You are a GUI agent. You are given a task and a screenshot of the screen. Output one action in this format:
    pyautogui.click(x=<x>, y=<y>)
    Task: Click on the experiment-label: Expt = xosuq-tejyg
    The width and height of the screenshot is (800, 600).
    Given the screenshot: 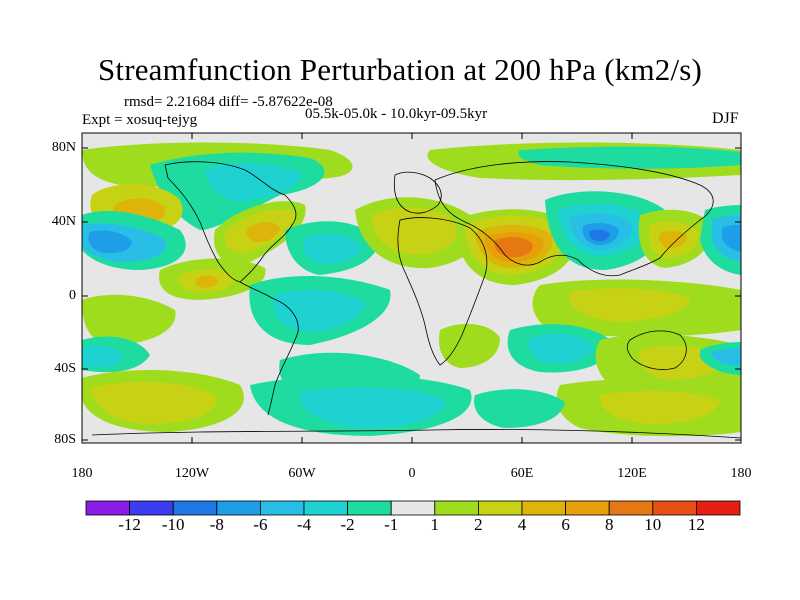 What is the action you would take?
    pyautogui.click(x=140, y=120)
    